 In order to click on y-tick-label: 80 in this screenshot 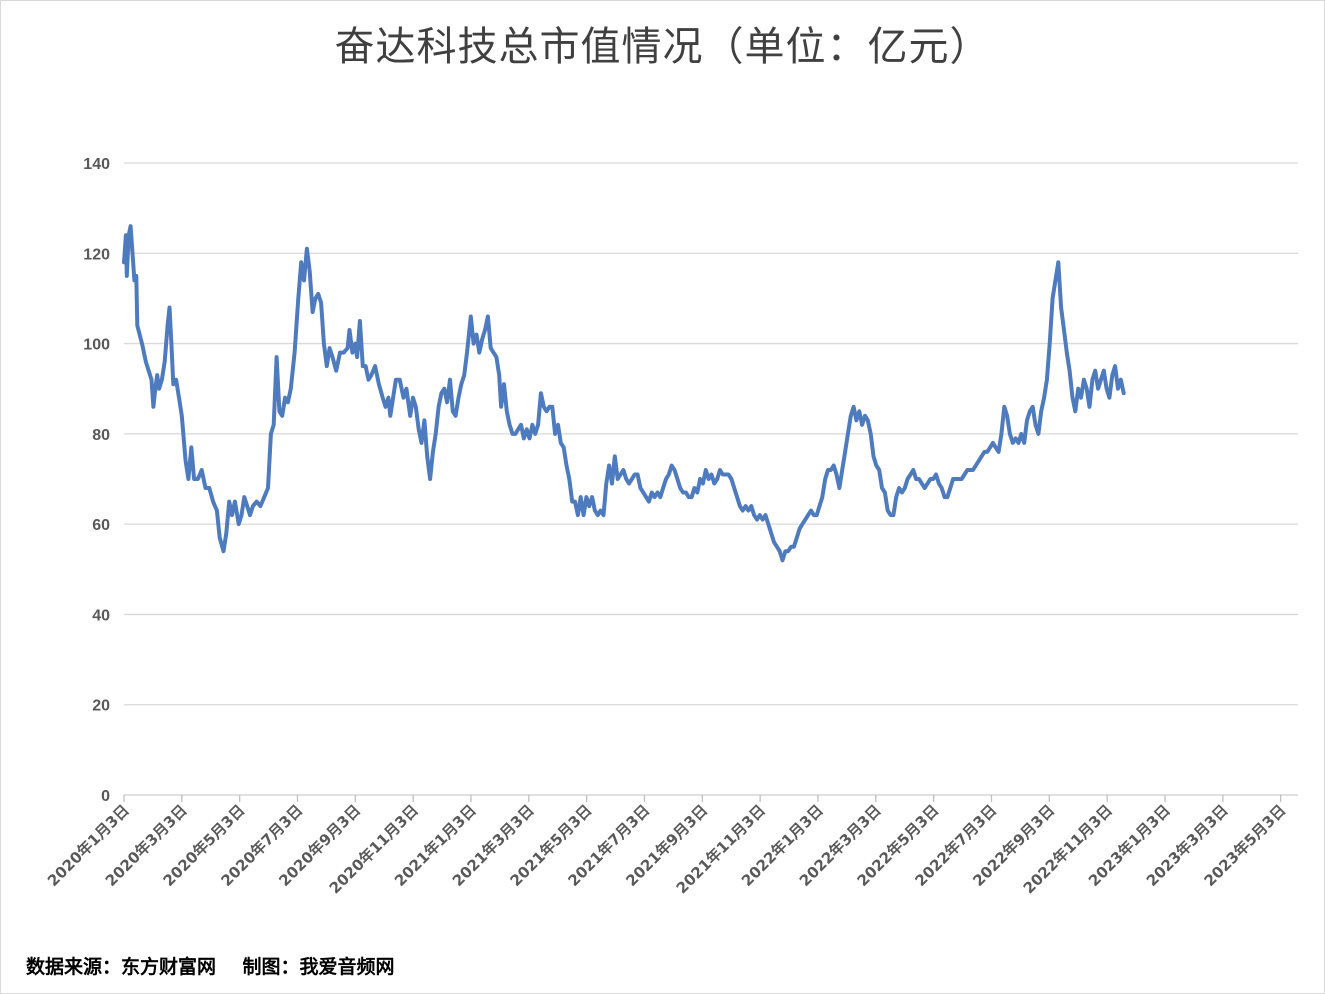, I will do `click(101, 435)`.